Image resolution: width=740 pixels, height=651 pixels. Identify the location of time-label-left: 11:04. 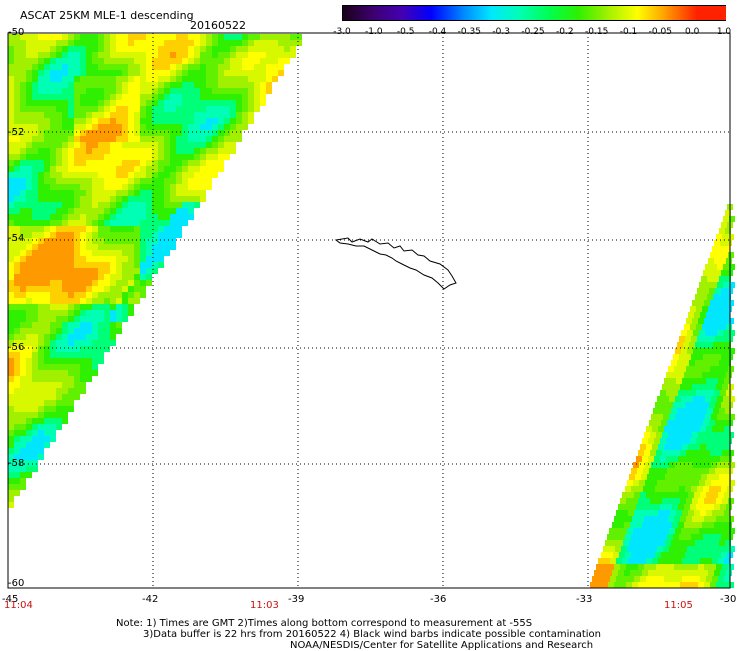
(18, 605).